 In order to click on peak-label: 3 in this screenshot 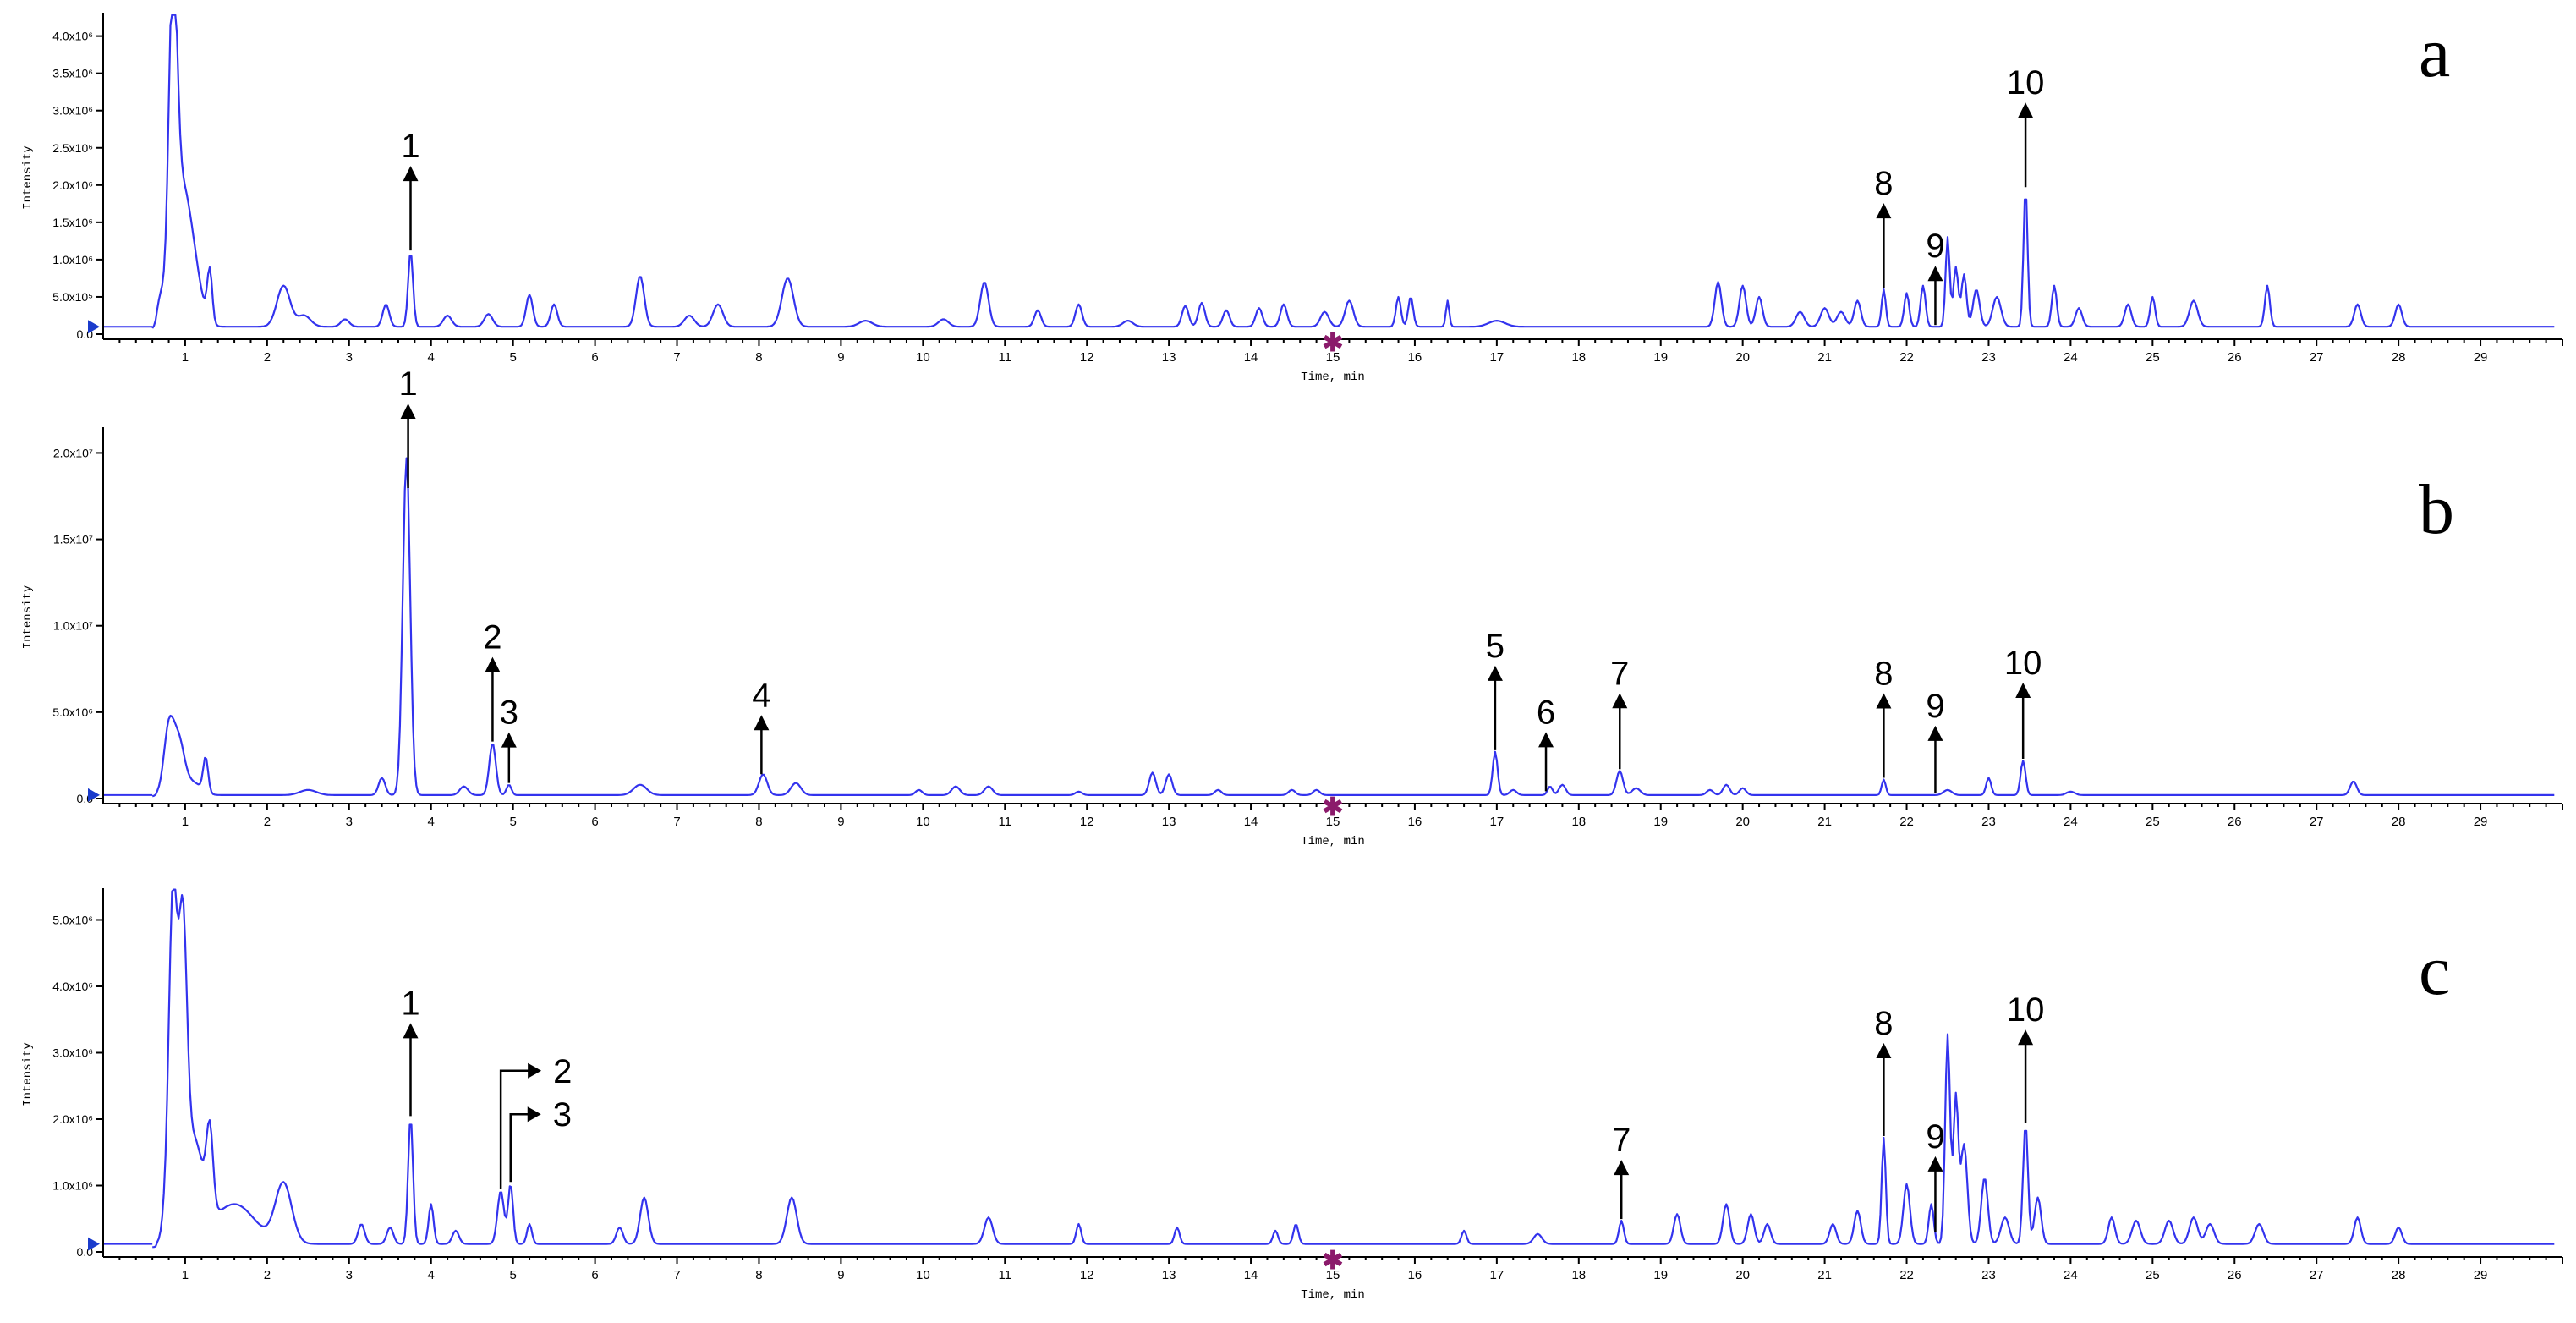, I will do `click(562, 1115)`.